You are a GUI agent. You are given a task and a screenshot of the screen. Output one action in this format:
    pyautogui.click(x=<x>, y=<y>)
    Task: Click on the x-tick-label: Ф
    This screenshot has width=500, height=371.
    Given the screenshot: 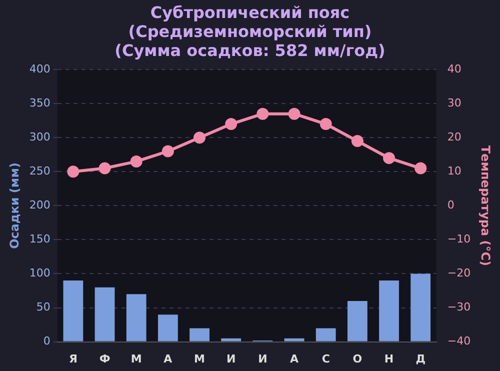 What is the action you would take?
    pyautogui.click(x=104, y=359)
    